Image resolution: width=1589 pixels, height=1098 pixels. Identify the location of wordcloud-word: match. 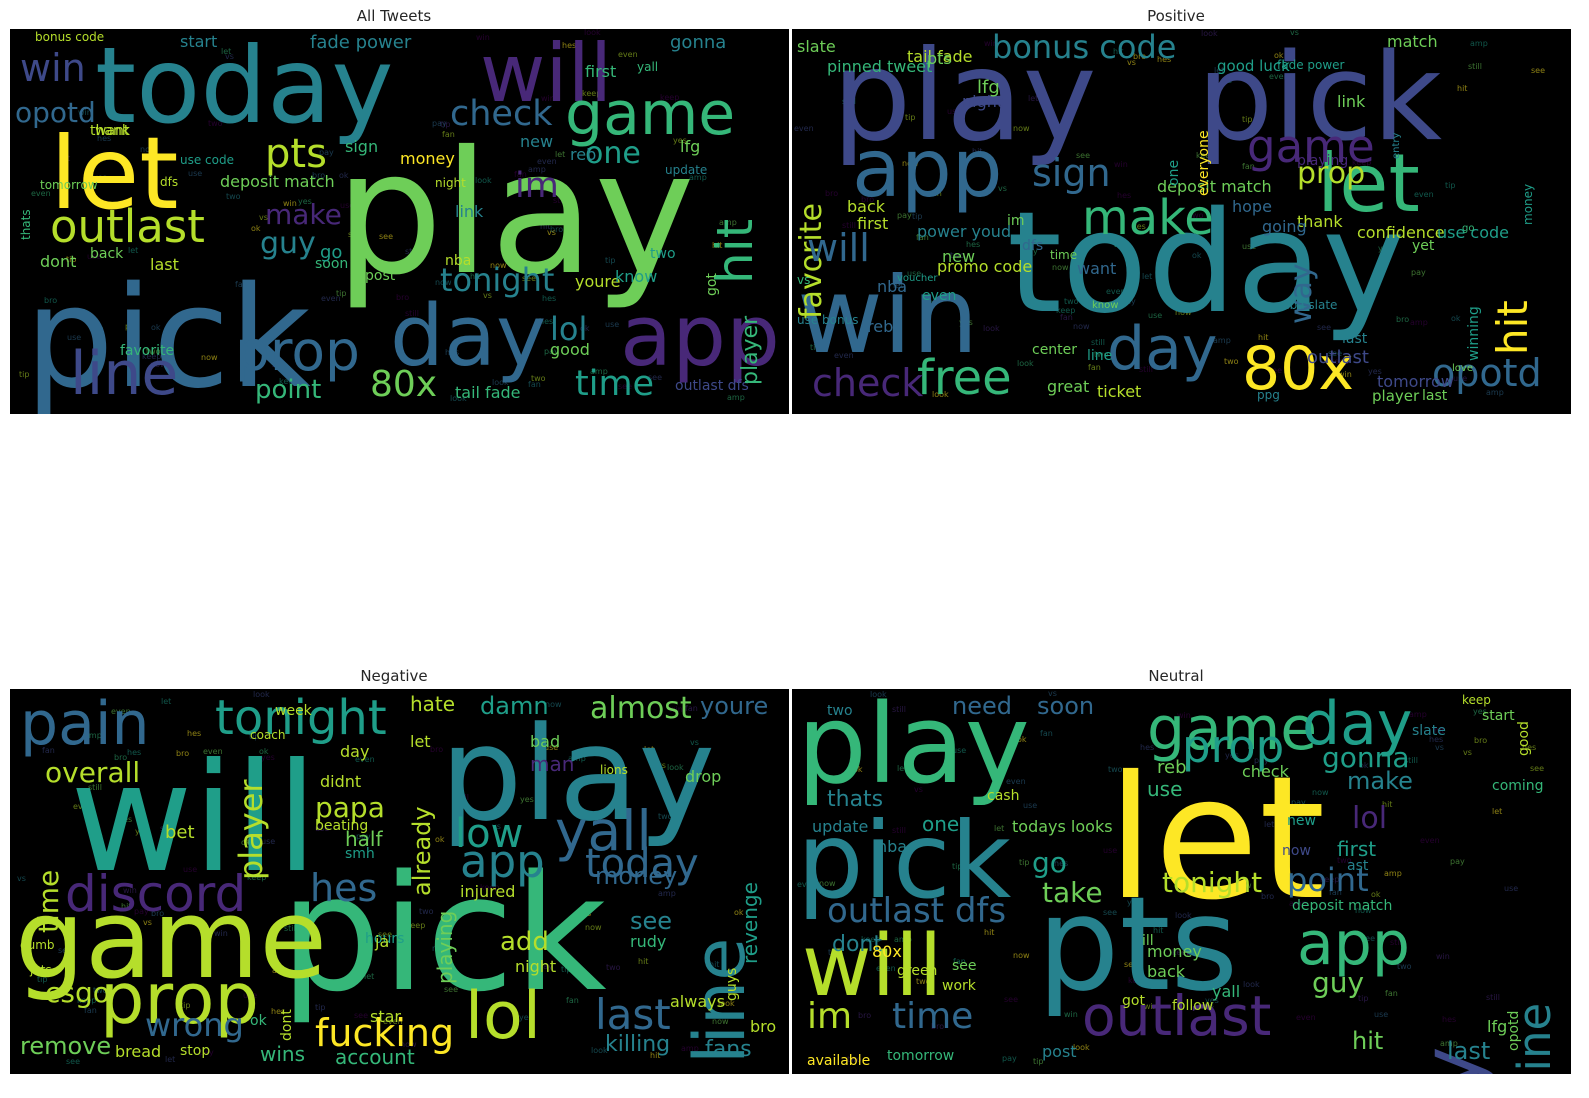
(1412, 41).